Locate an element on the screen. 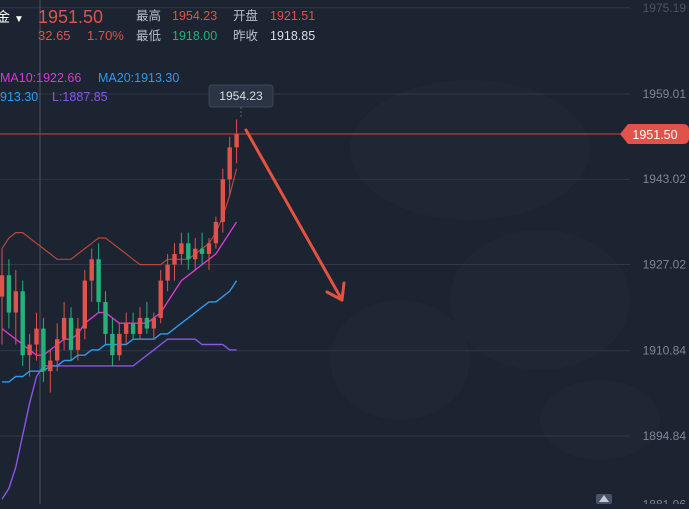  open-value: 1921.51 is located at coordinates (292, 16).